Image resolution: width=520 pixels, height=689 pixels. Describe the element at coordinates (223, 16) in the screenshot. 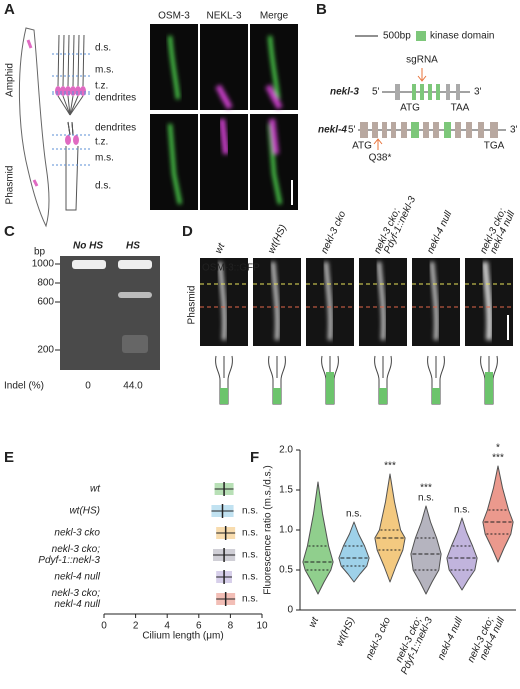

I see `channel-label: NEKL-3` at that location.